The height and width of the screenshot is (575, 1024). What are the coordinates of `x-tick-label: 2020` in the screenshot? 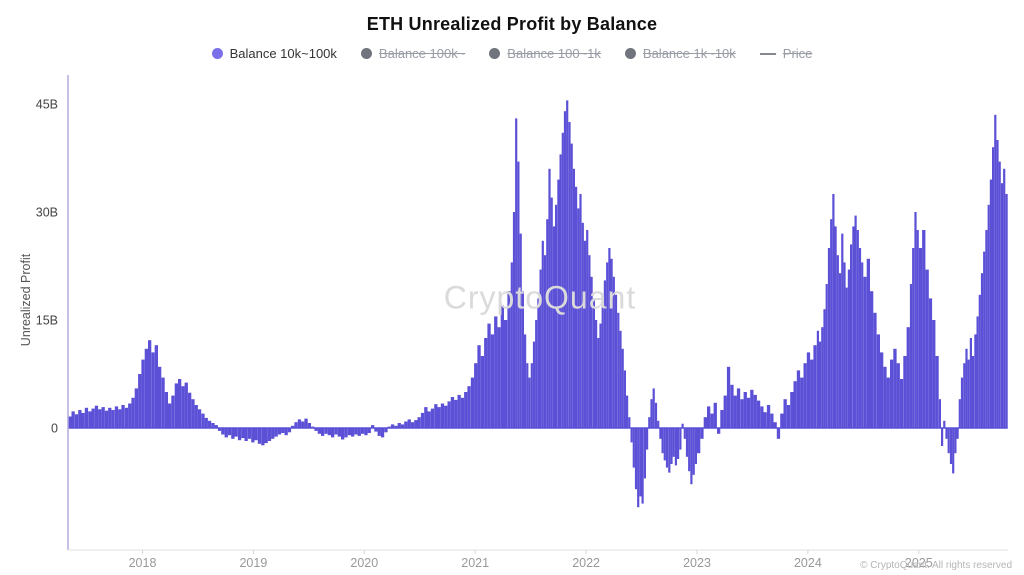 It's located at (364, 563).